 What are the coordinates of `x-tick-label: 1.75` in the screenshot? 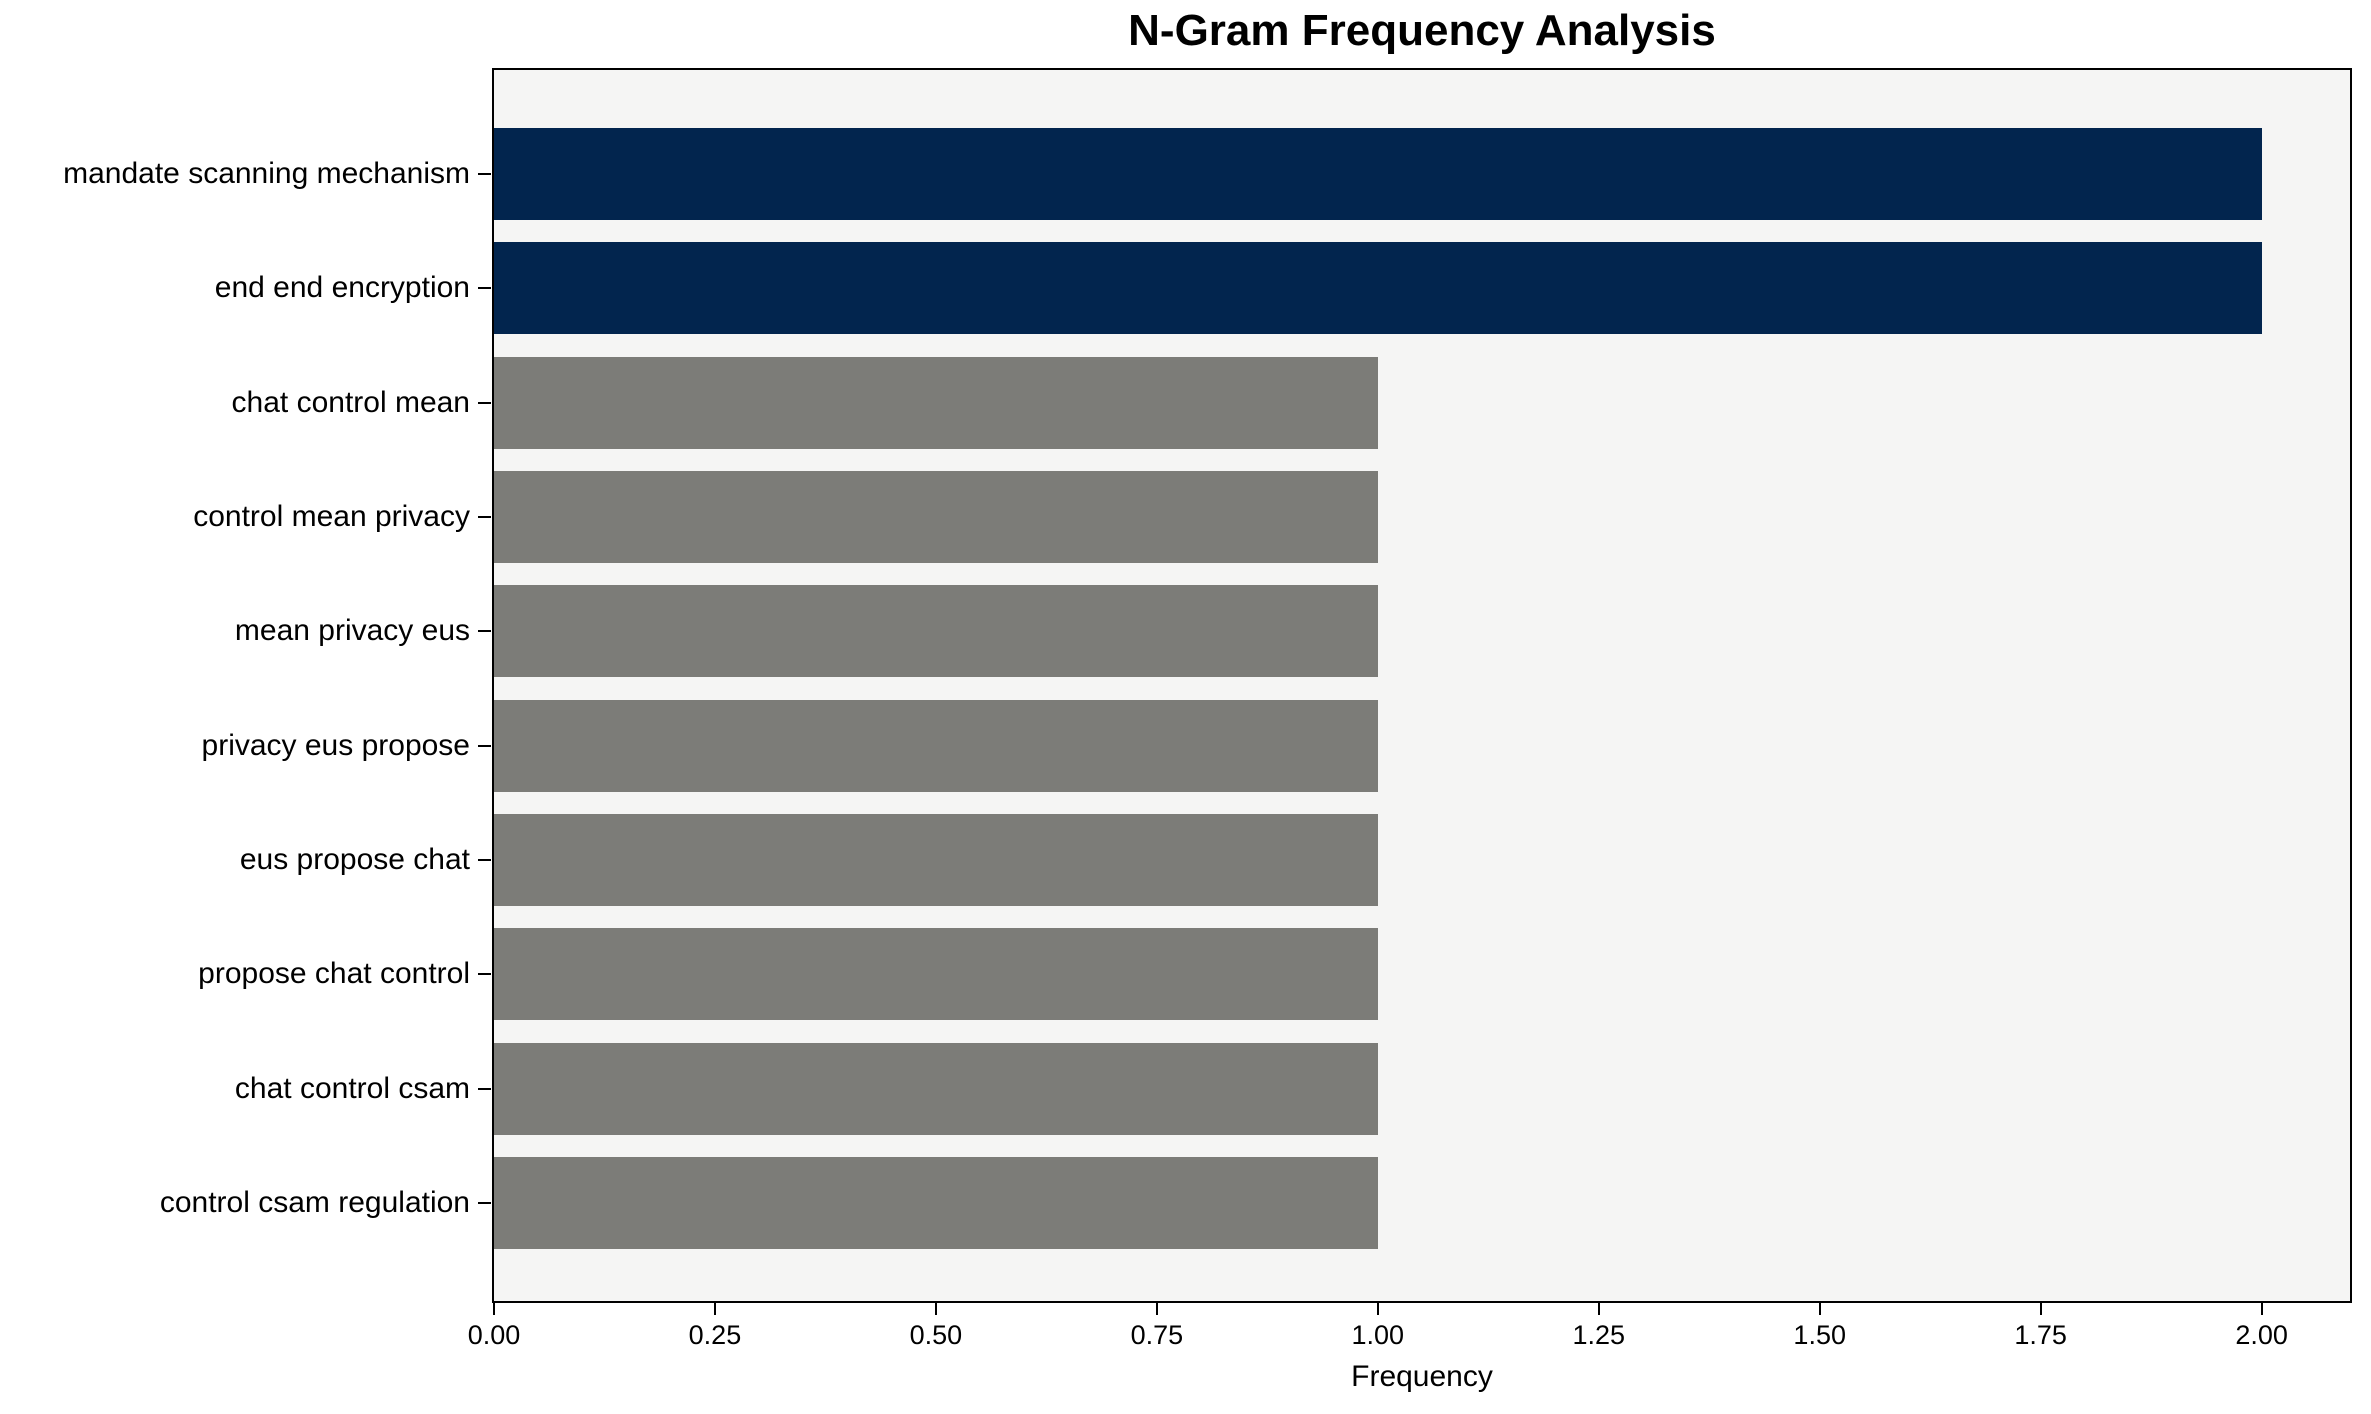 It's located at (2040, 1335).